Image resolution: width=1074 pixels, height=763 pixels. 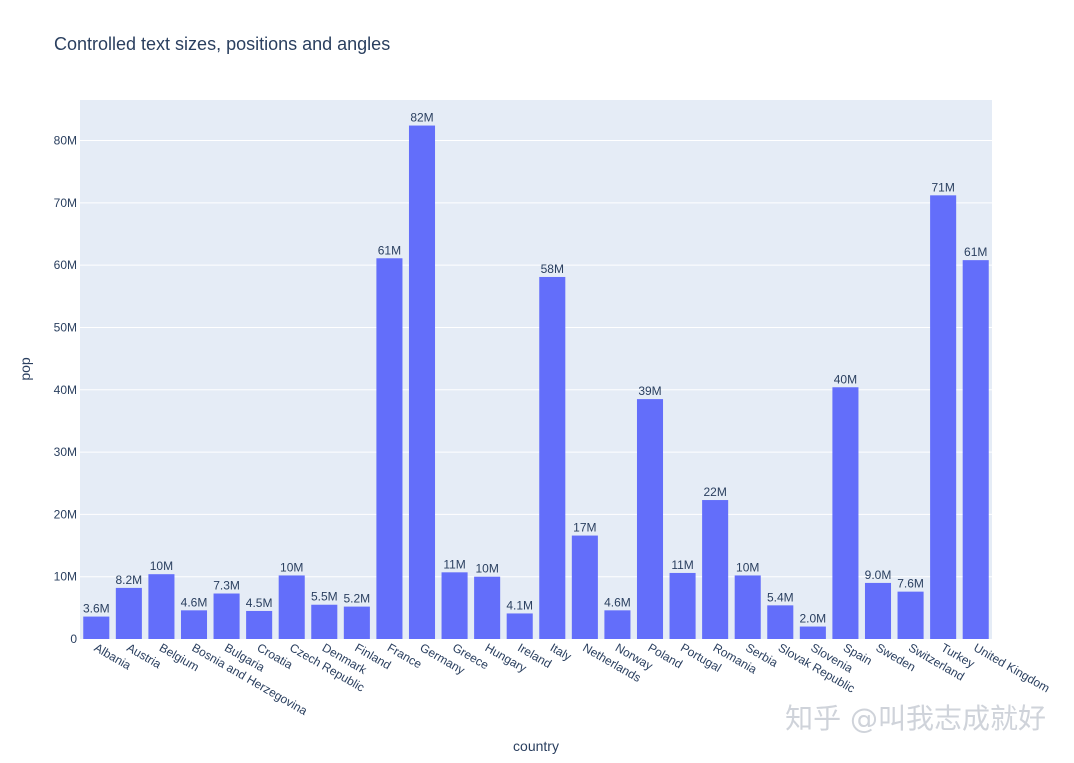 I want to click on bar-data-label: 39M, so click(x=649, y=391).